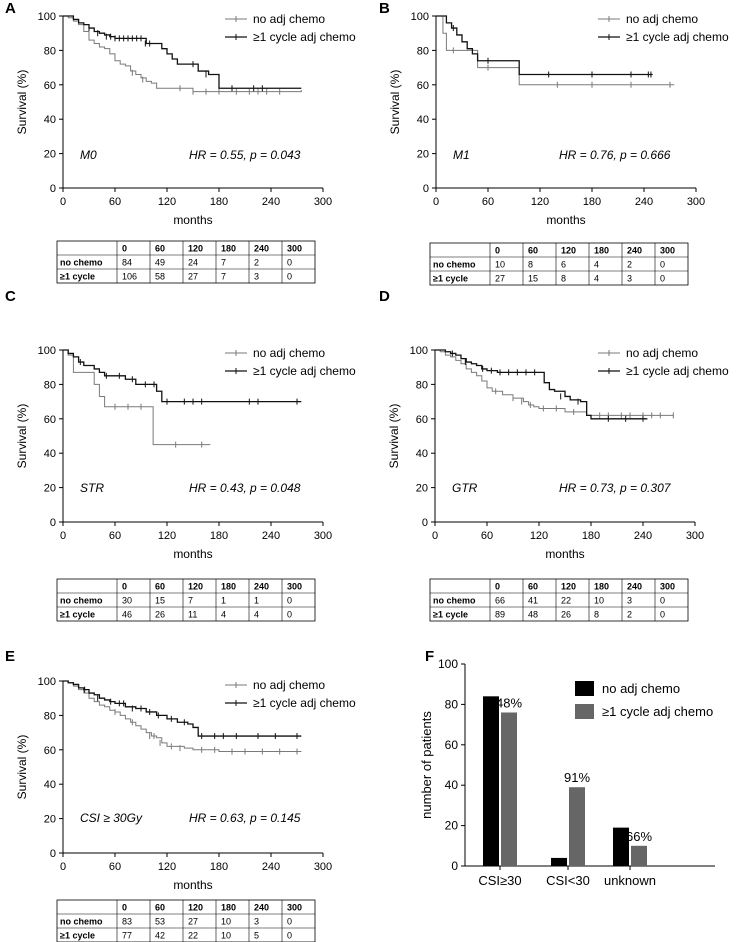  I want to click on risk-table-cell: 15, so click(533, 279).